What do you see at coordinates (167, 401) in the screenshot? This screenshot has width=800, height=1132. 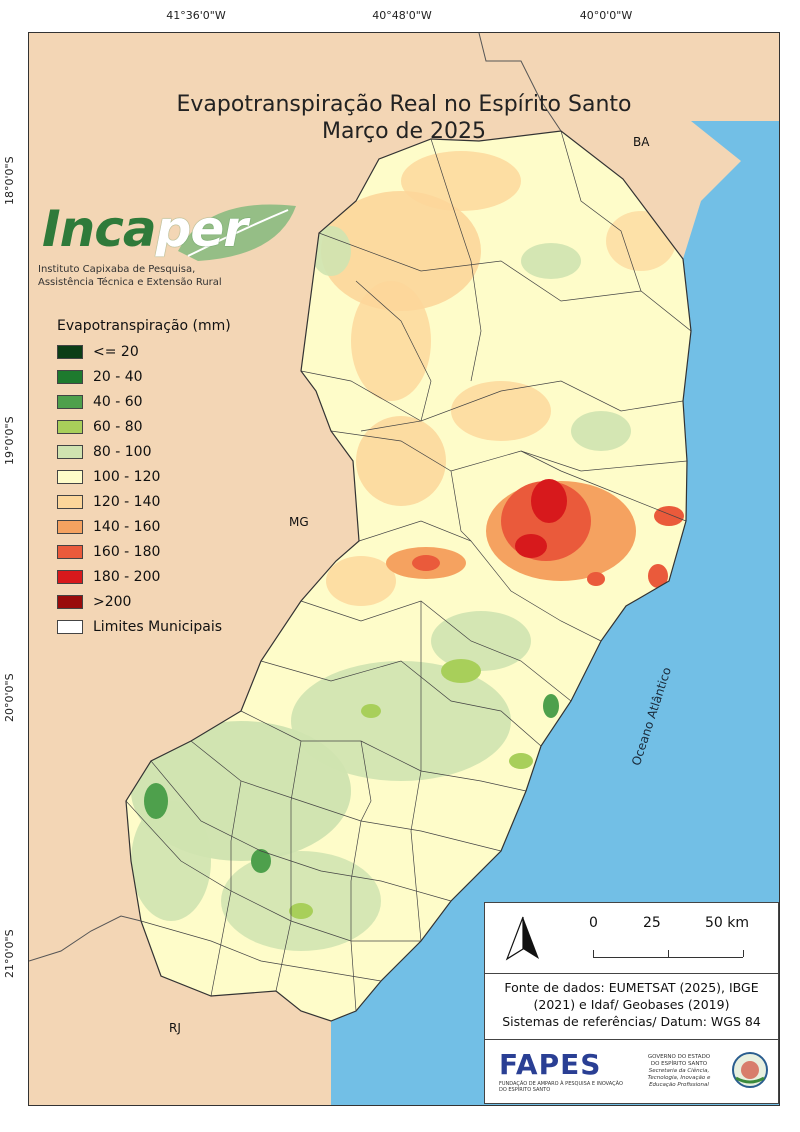 I see `legend-item: 40 - 60` at bounding box center [167, 401].